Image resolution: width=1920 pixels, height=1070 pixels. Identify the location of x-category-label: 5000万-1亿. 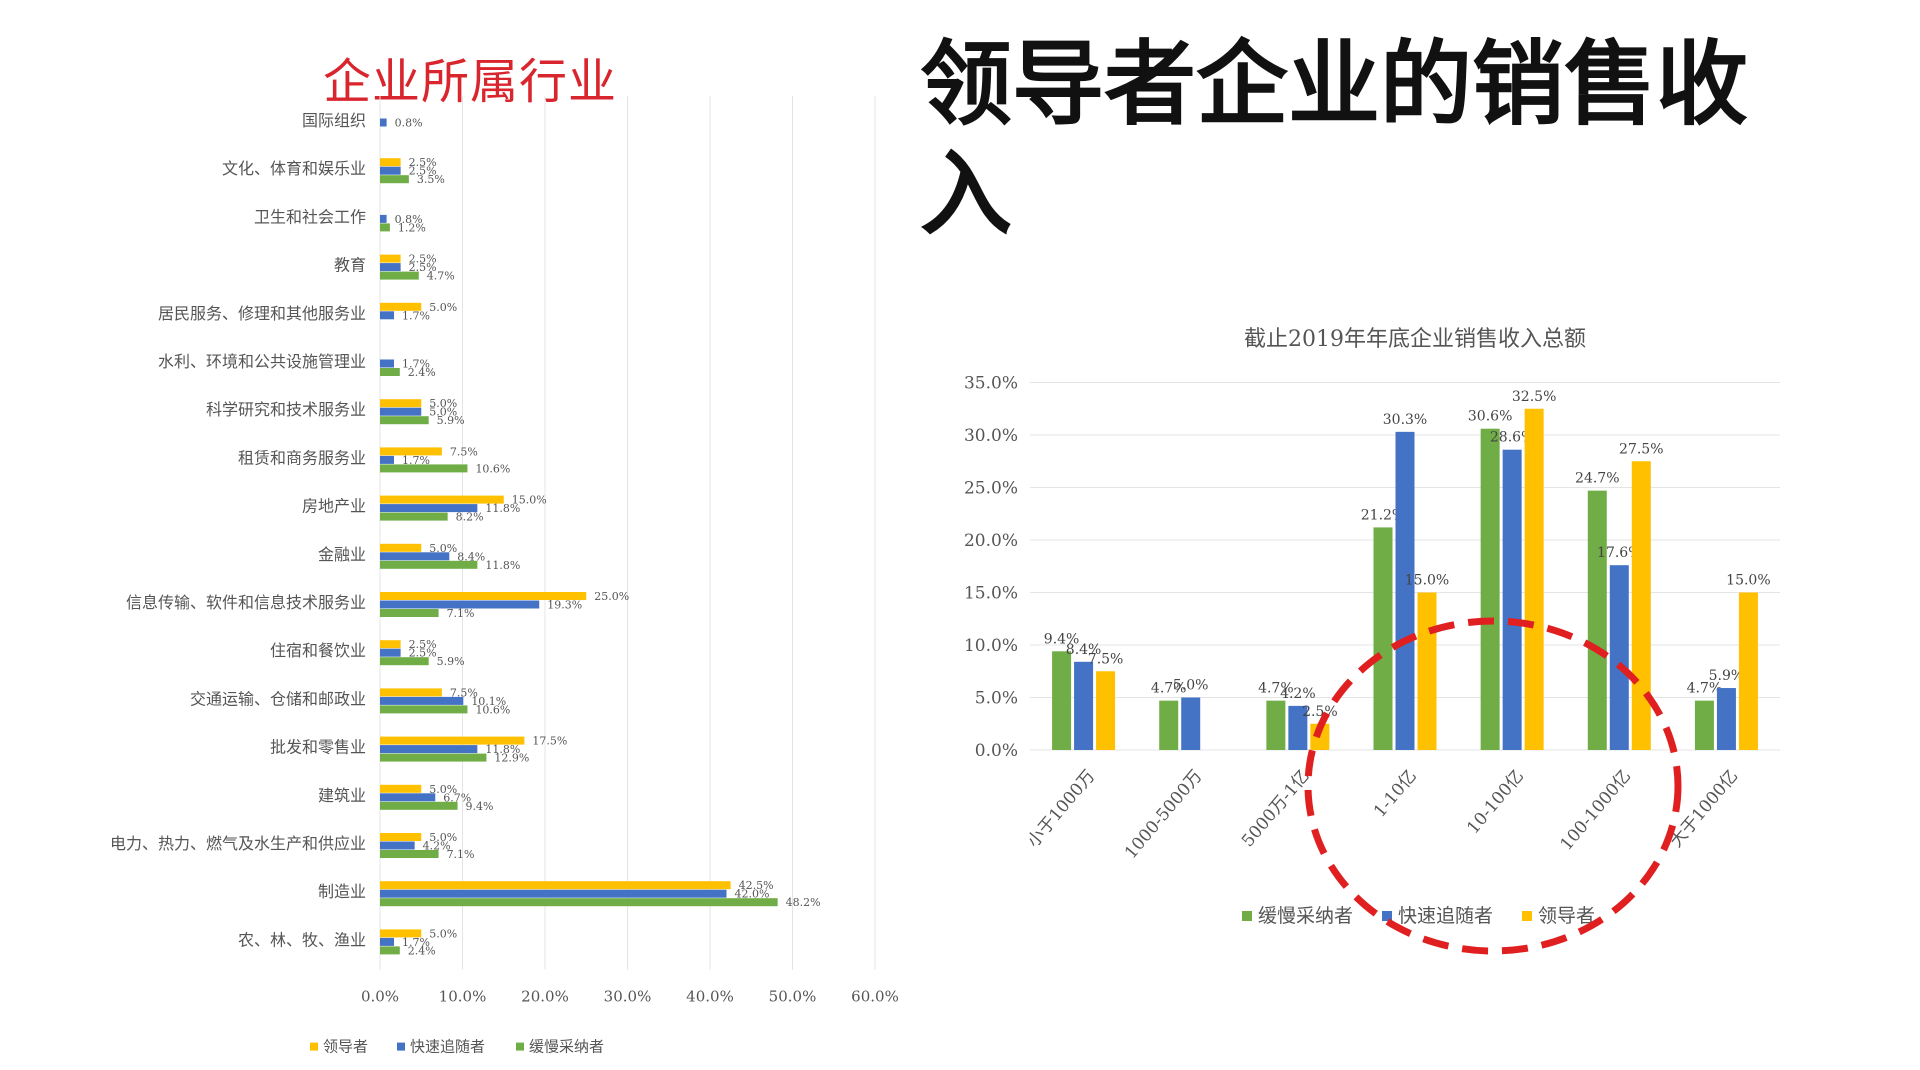
(1276, 808).